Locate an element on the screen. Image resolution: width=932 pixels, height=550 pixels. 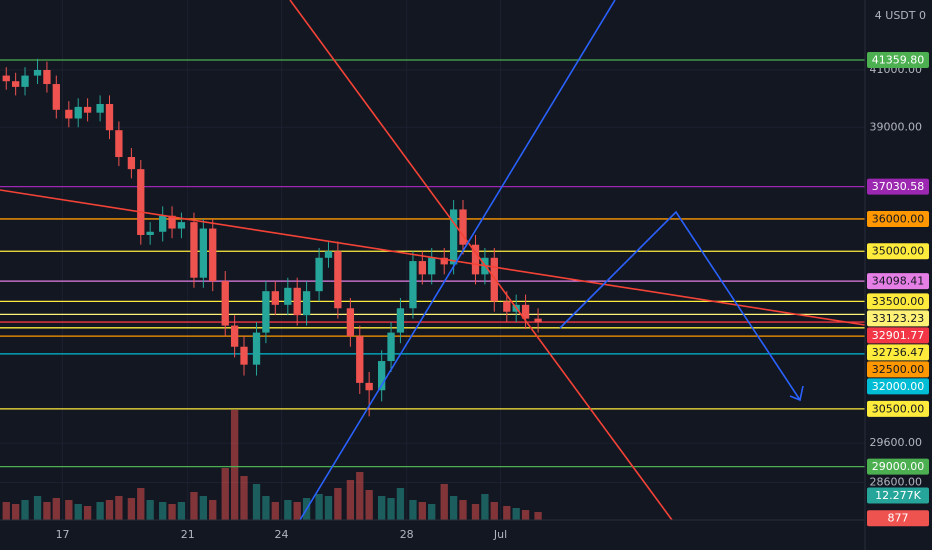
price-label: 877 is located at coordinates (898, 518).